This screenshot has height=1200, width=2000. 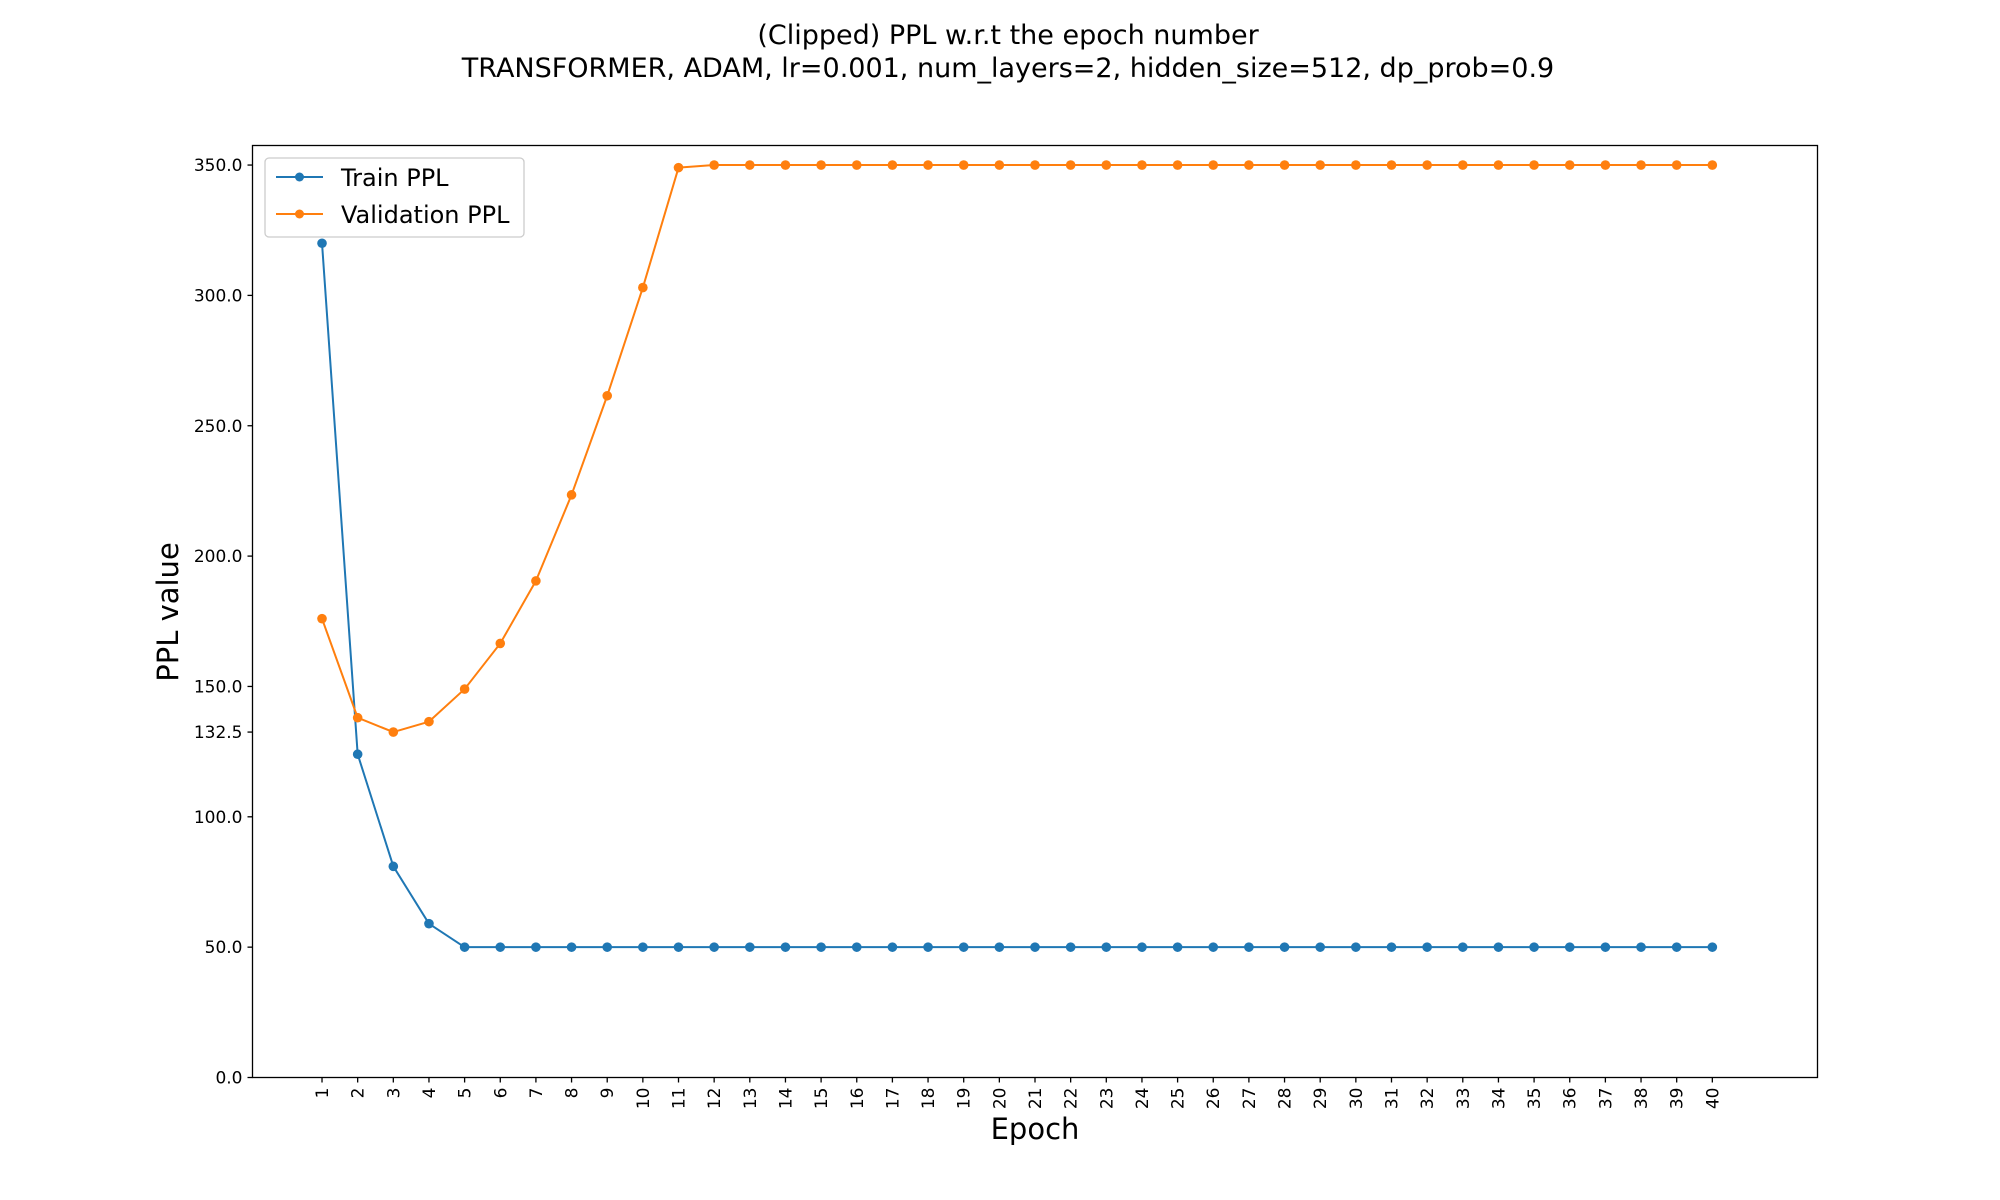 What do you see at coordinates (425, 215) in the screenshot?
I see `legend-label-validation: Validation PPL` at bounding box center [425, 215].